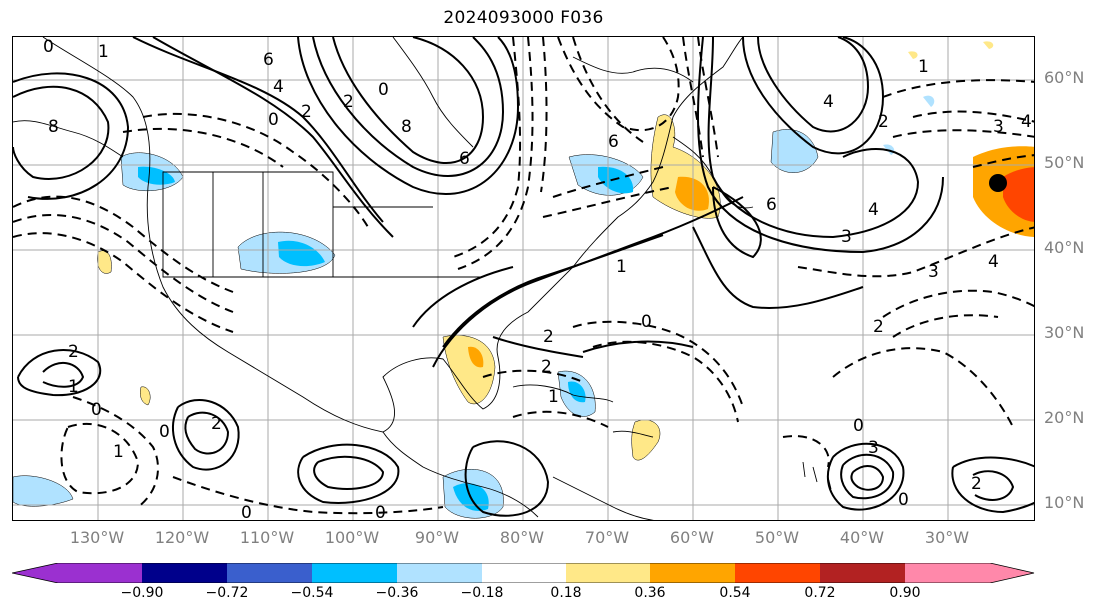  Describe the element at coordinates (905, 593) in the screenshot. I see `colorbar-tick: 0.90` at that location.